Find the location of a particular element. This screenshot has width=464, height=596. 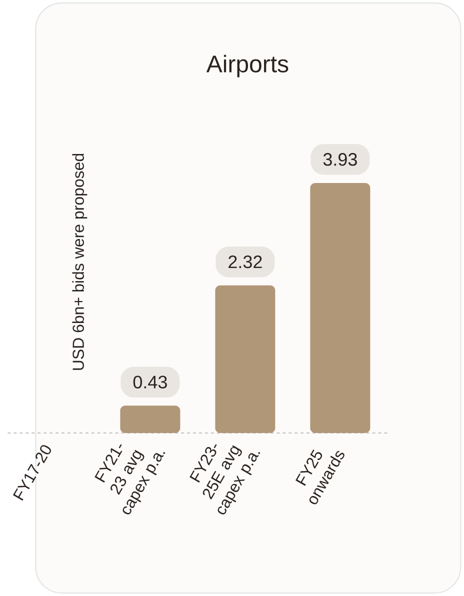

data-label: 2.32 is located at coordinates (245, 261).